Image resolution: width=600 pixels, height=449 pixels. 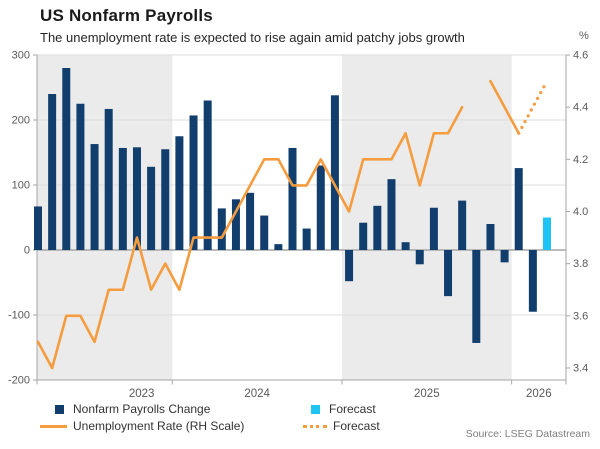 What do you see at coordinates (59, 409) in the screenshot?
I see `nonfarm-swatch` at bounding box center [59, 409].